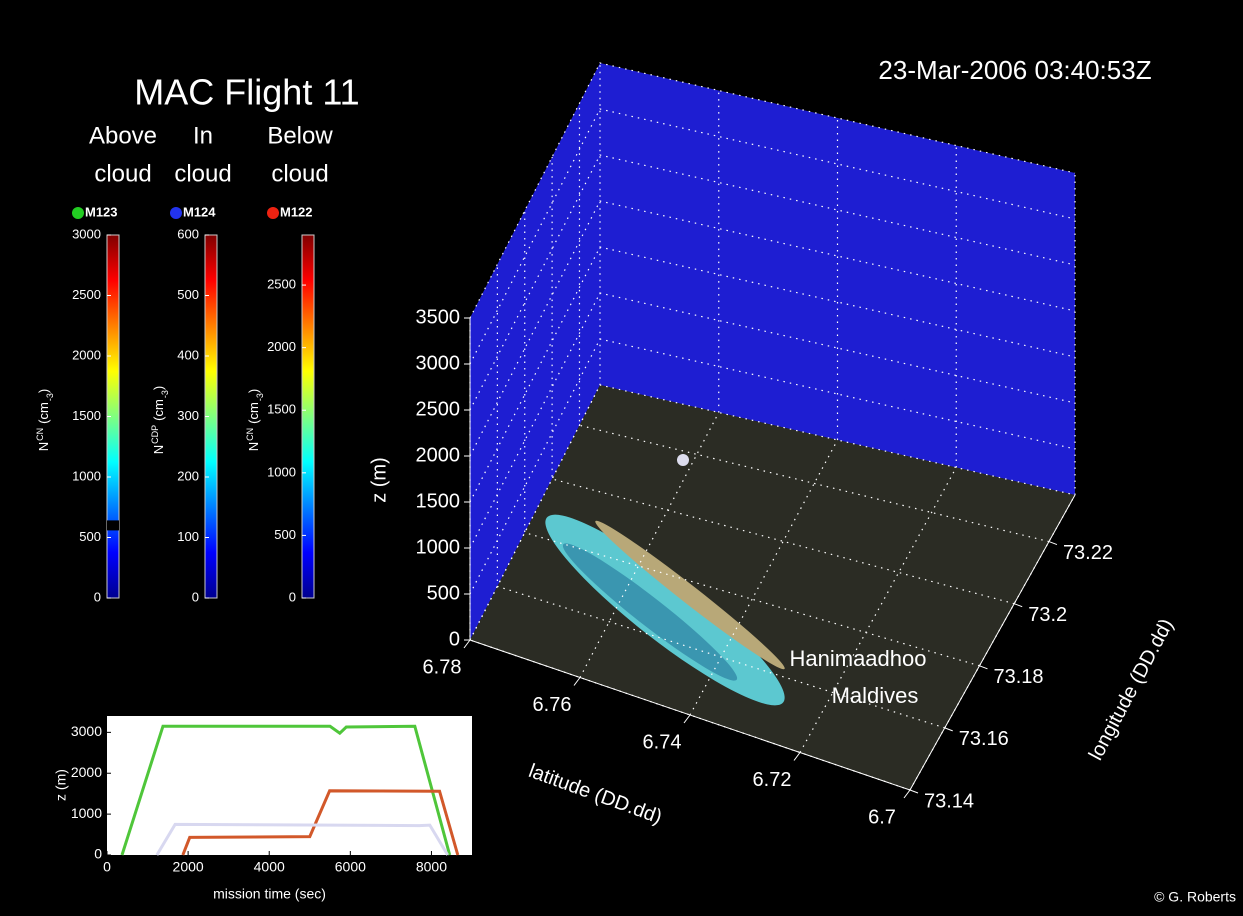 Image resolution: width=1243 pixels, height=916 pixels. I want to click on x-axis-label: mission time (sec), so click(269, 894).